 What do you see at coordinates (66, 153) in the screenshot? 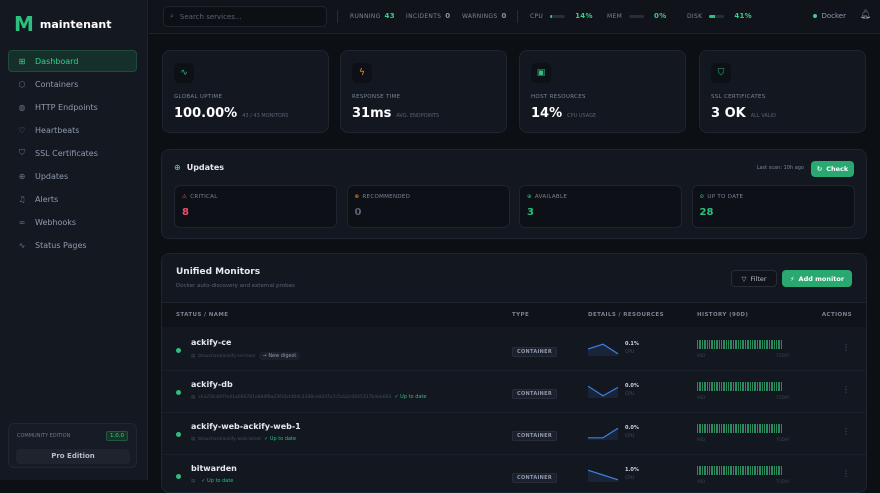
I see `sidebar-item-label: SSL Certificates` at bounding box center [66, 153].